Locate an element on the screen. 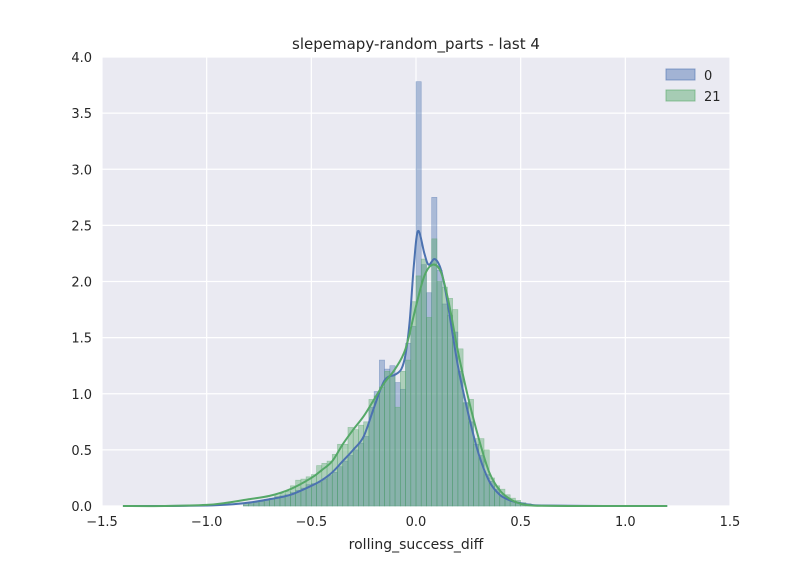 The height and width of the screenshot is (562, 812). x-tick-label: 0.5 is located at coordinates (520, 522).